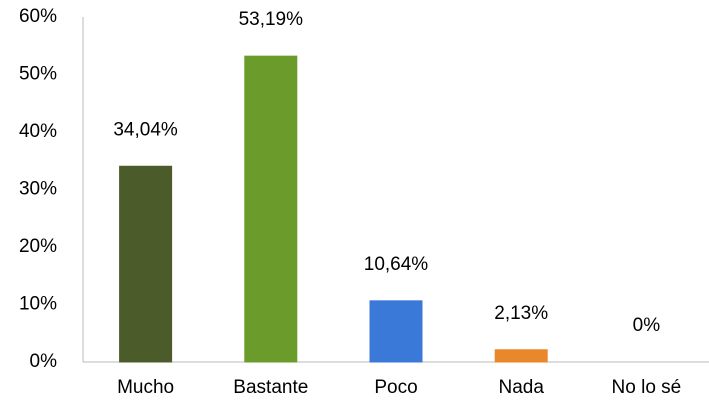  I want to click on x-tick-label: Nada, so click(521, 387).